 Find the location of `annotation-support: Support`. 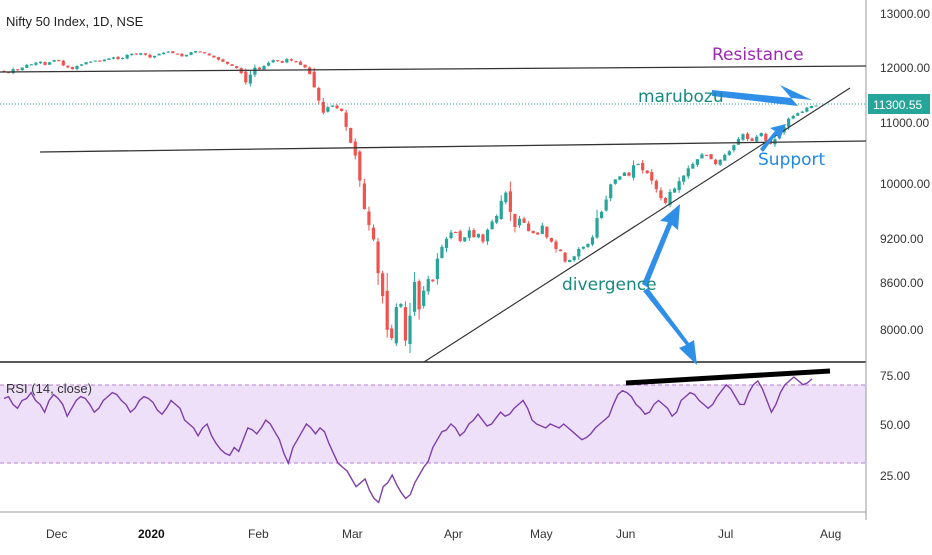

annotation-support: Support is located at coordinates (792, 160).